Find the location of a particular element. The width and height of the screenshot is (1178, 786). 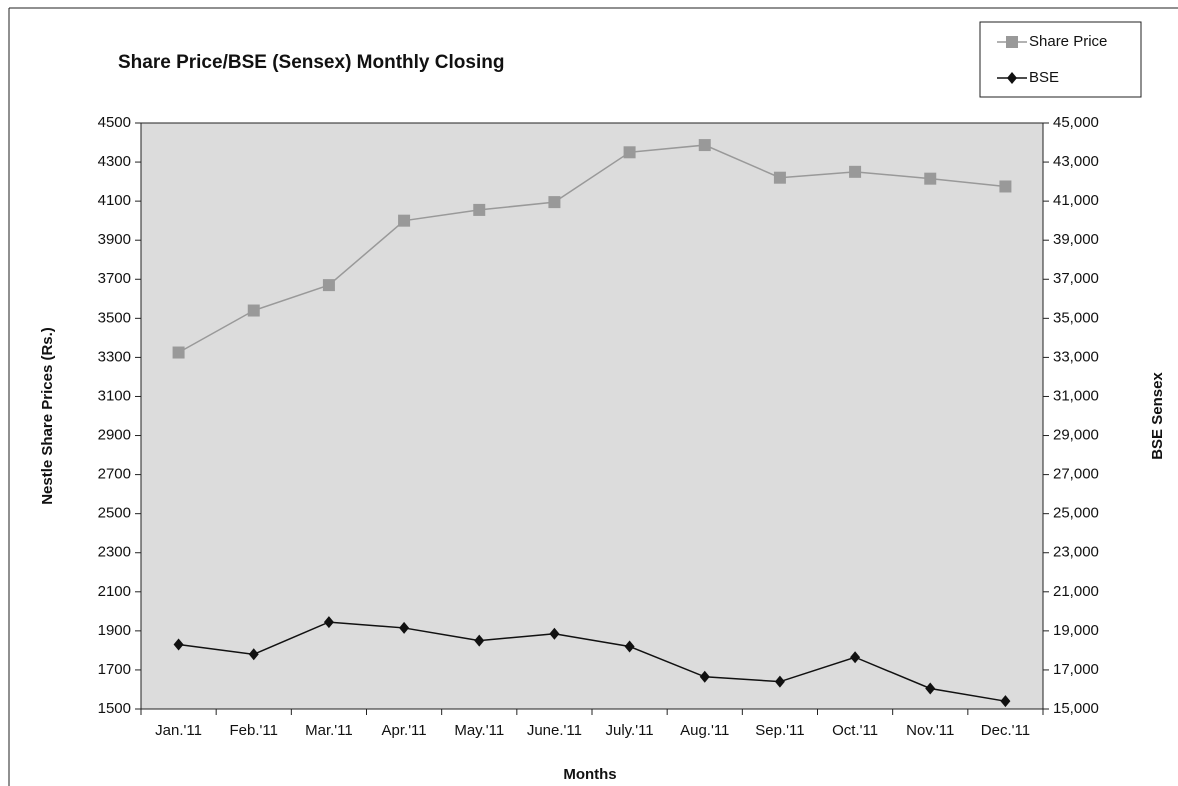

x-tick-label: Apr.'11 is located at coordinates (404, 730).